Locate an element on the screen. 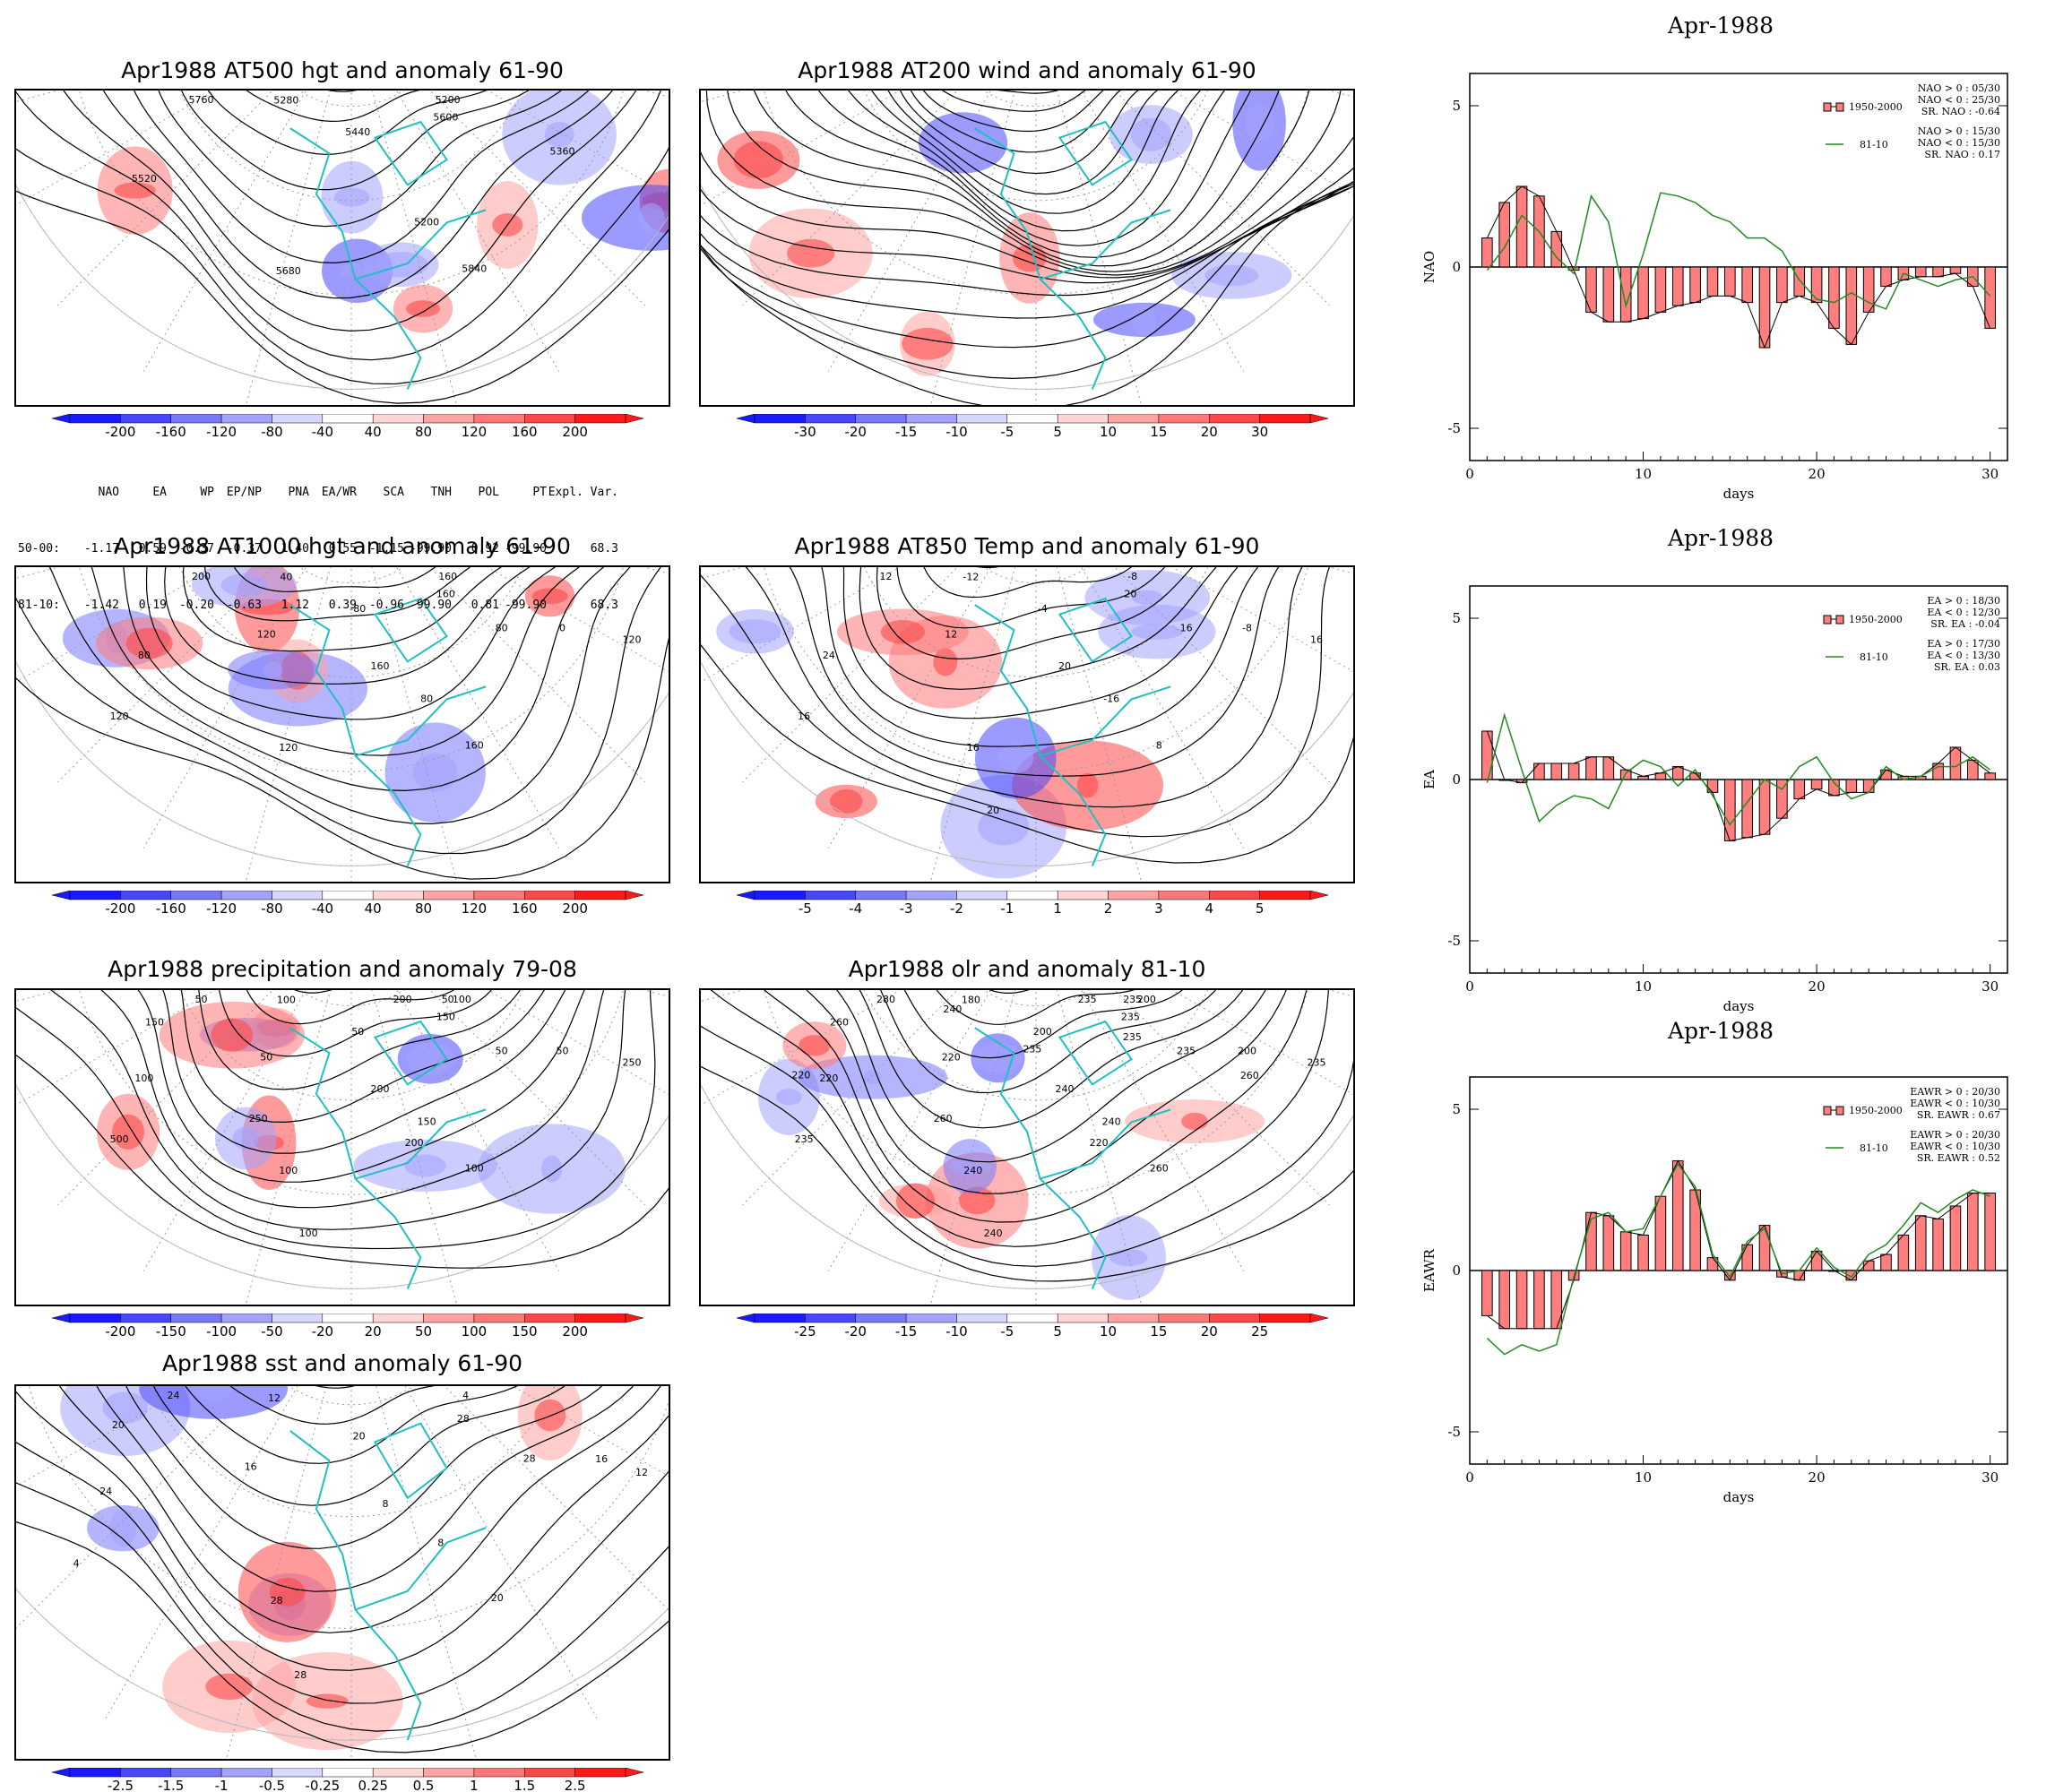 The width and height of the screenshot is (2072, 1792). map-title-z1000: Apr1988 AT1000 hgt and anomaly 61-90 is located at coordinates (342, 546).